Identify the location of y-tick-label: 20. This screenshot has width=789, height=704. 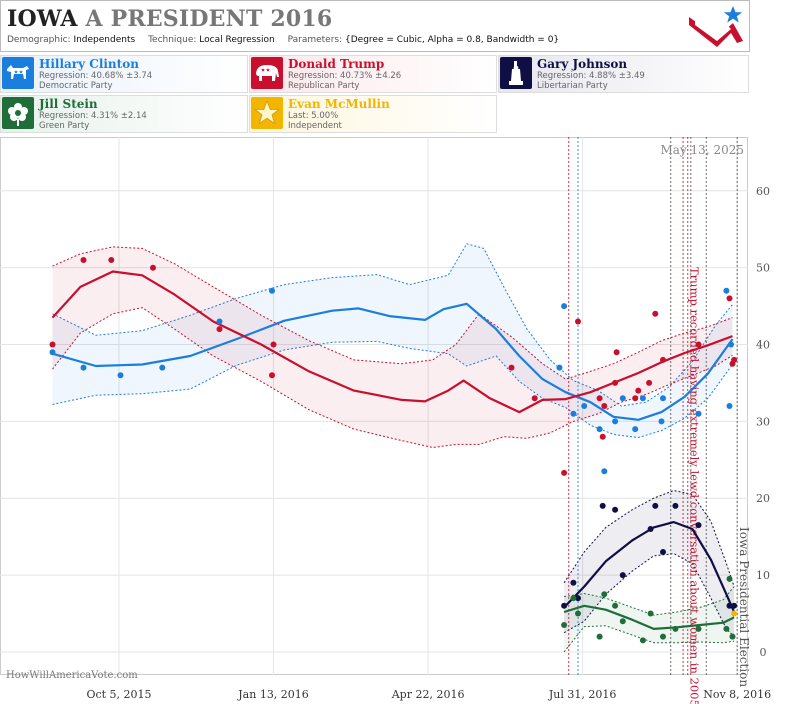
(763, 498).